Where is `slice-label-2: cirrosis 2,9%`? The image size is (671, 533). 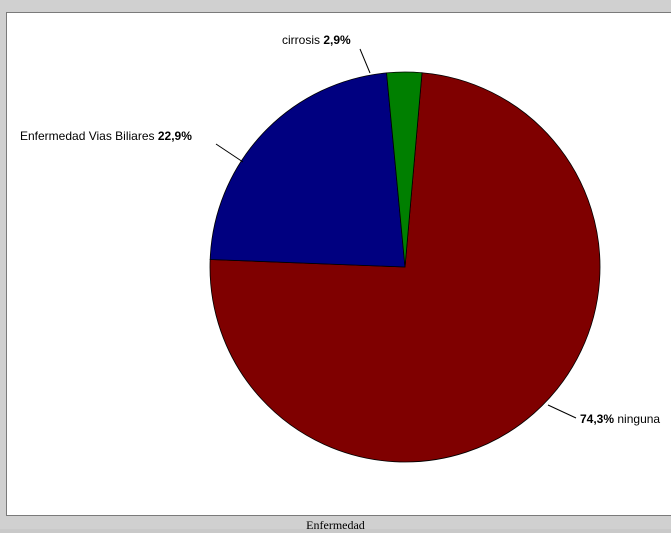
slice-label-2: cirrosis 2,9% is located at coordinates (316, 40).